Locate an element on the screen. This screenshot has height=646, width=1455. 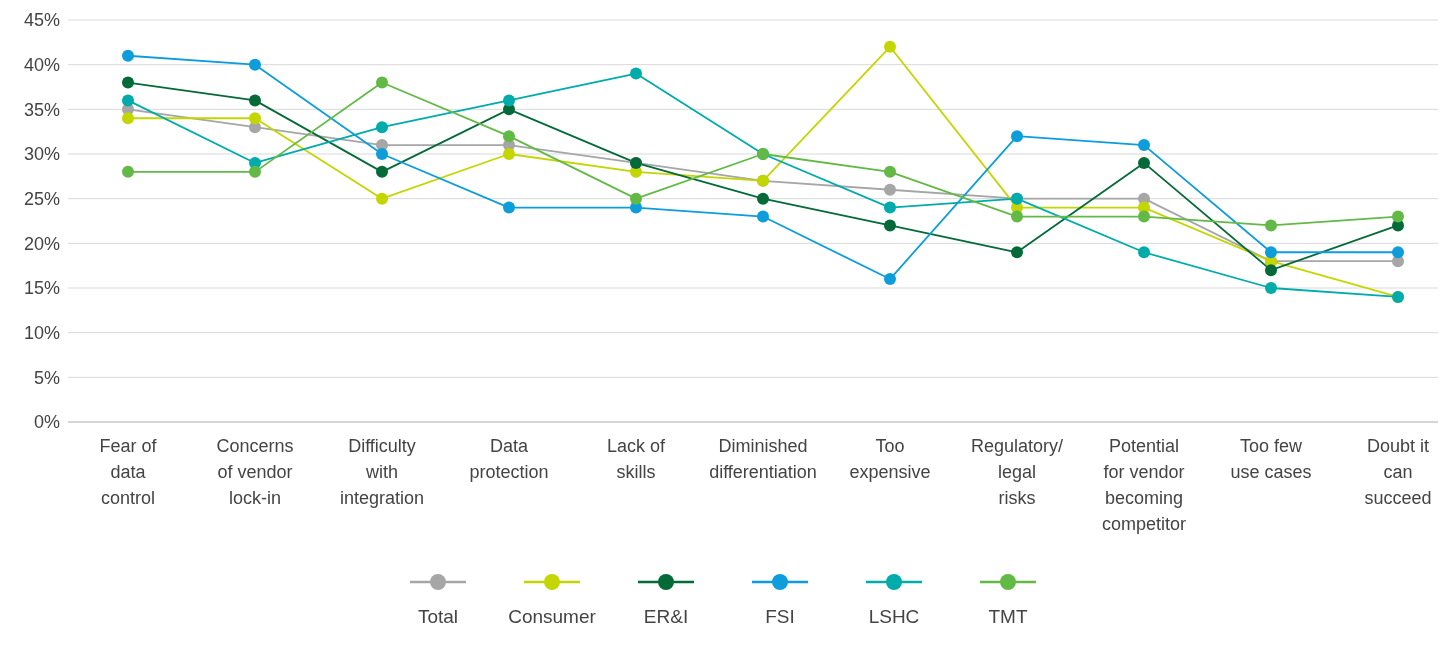
y-tick-label: 40% is located at coordinates (41, 65).